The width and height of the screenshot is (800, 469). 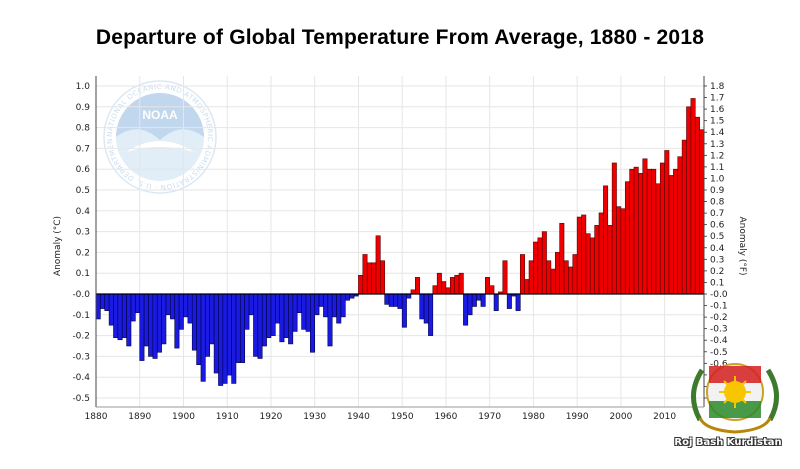 What do you see at coordinates (369, 278) in the screenshot?
I see `bar-1942` at bounding box center [369, 278].